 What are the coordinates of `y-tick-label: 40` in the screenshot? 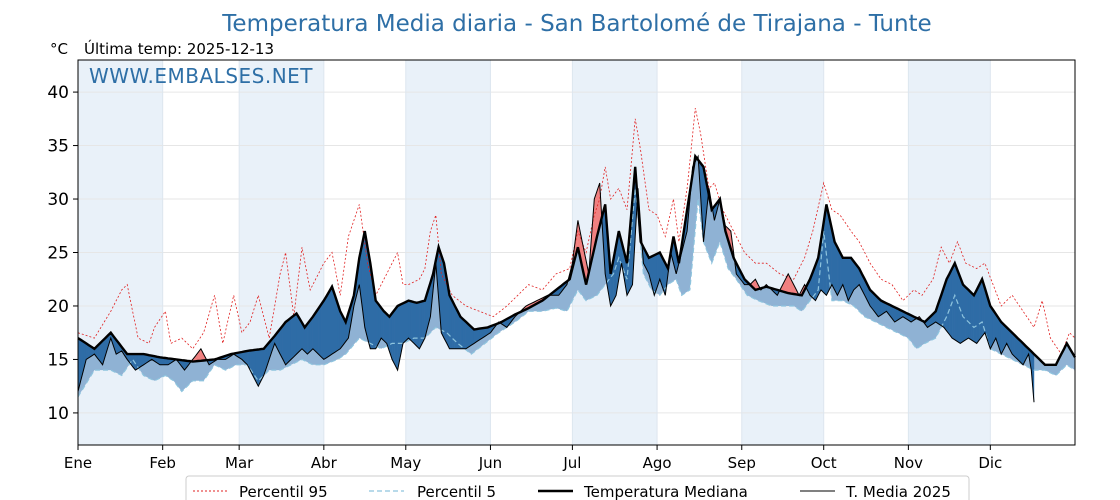 It's located at (58, 93).